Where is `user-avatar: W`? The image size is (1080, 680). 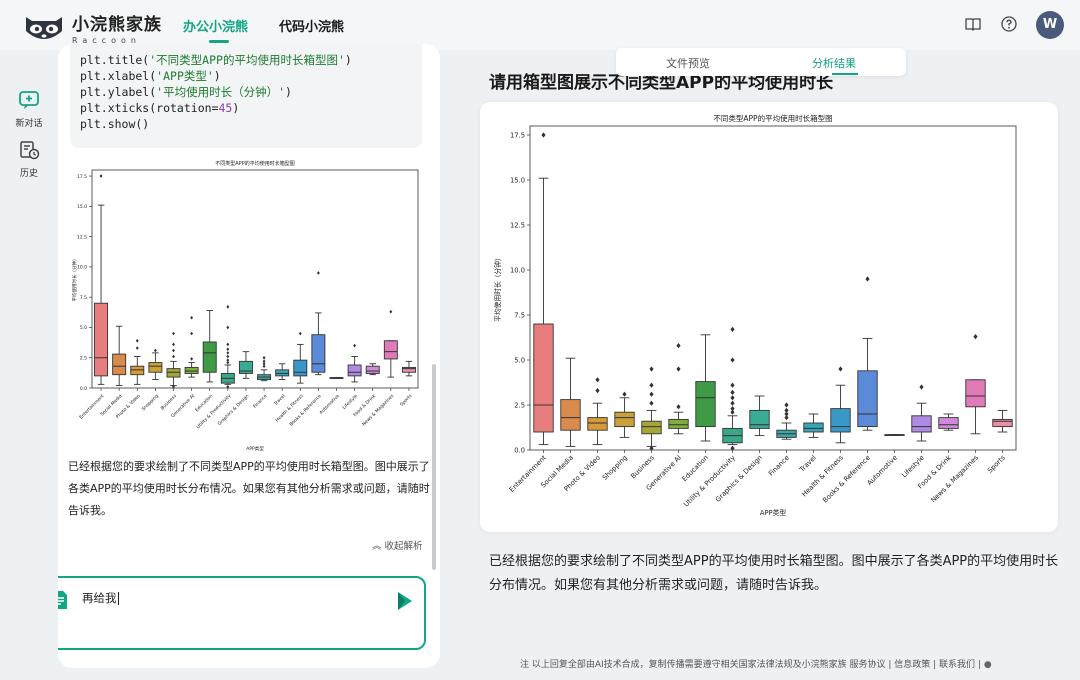 user-avatar: W is located at coordinates (1050, 25).